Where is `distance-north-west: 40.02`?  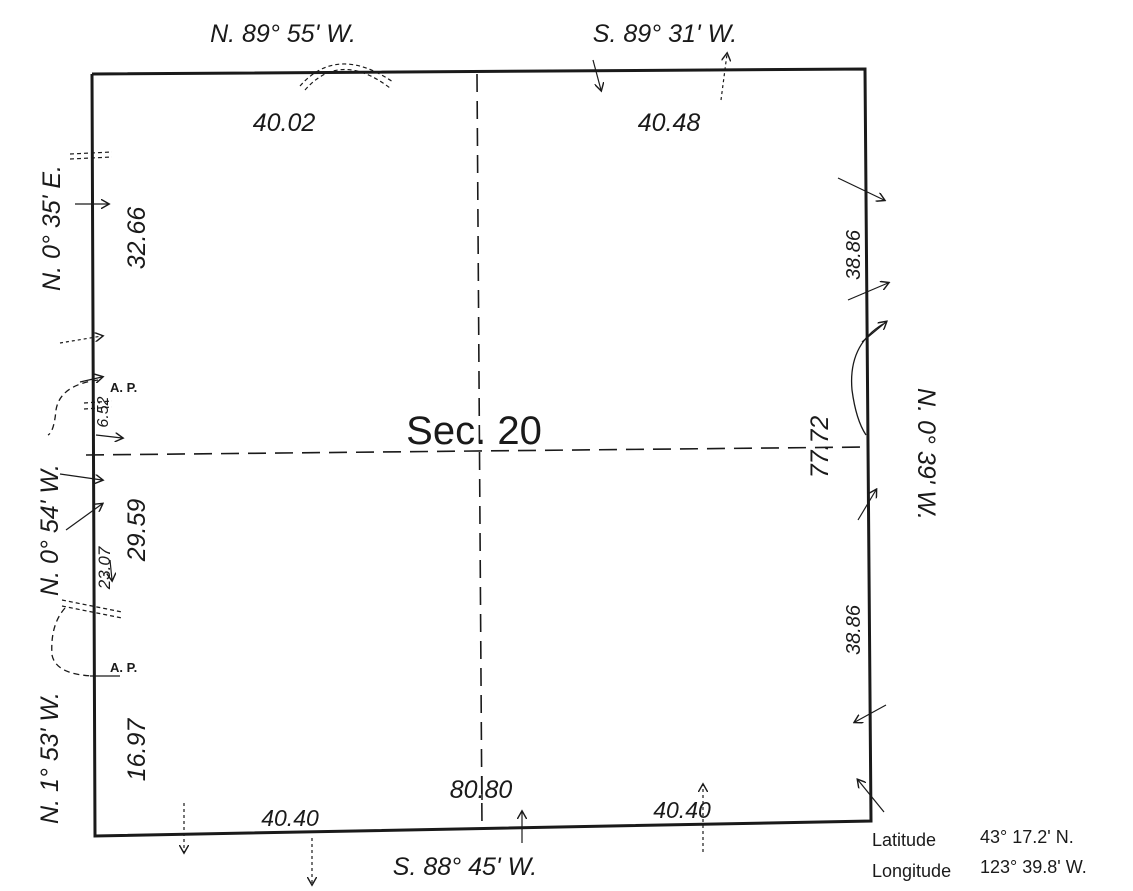
distance-north-west: 40.02 is located at coordinates (284, 123).